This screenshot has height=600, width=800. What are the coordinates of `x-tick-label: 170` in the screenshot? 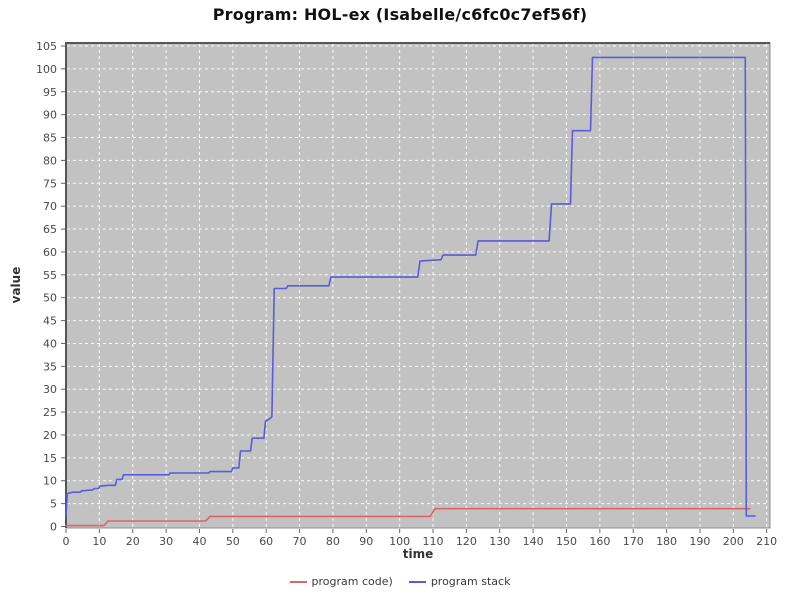 It's located at (633, 541).